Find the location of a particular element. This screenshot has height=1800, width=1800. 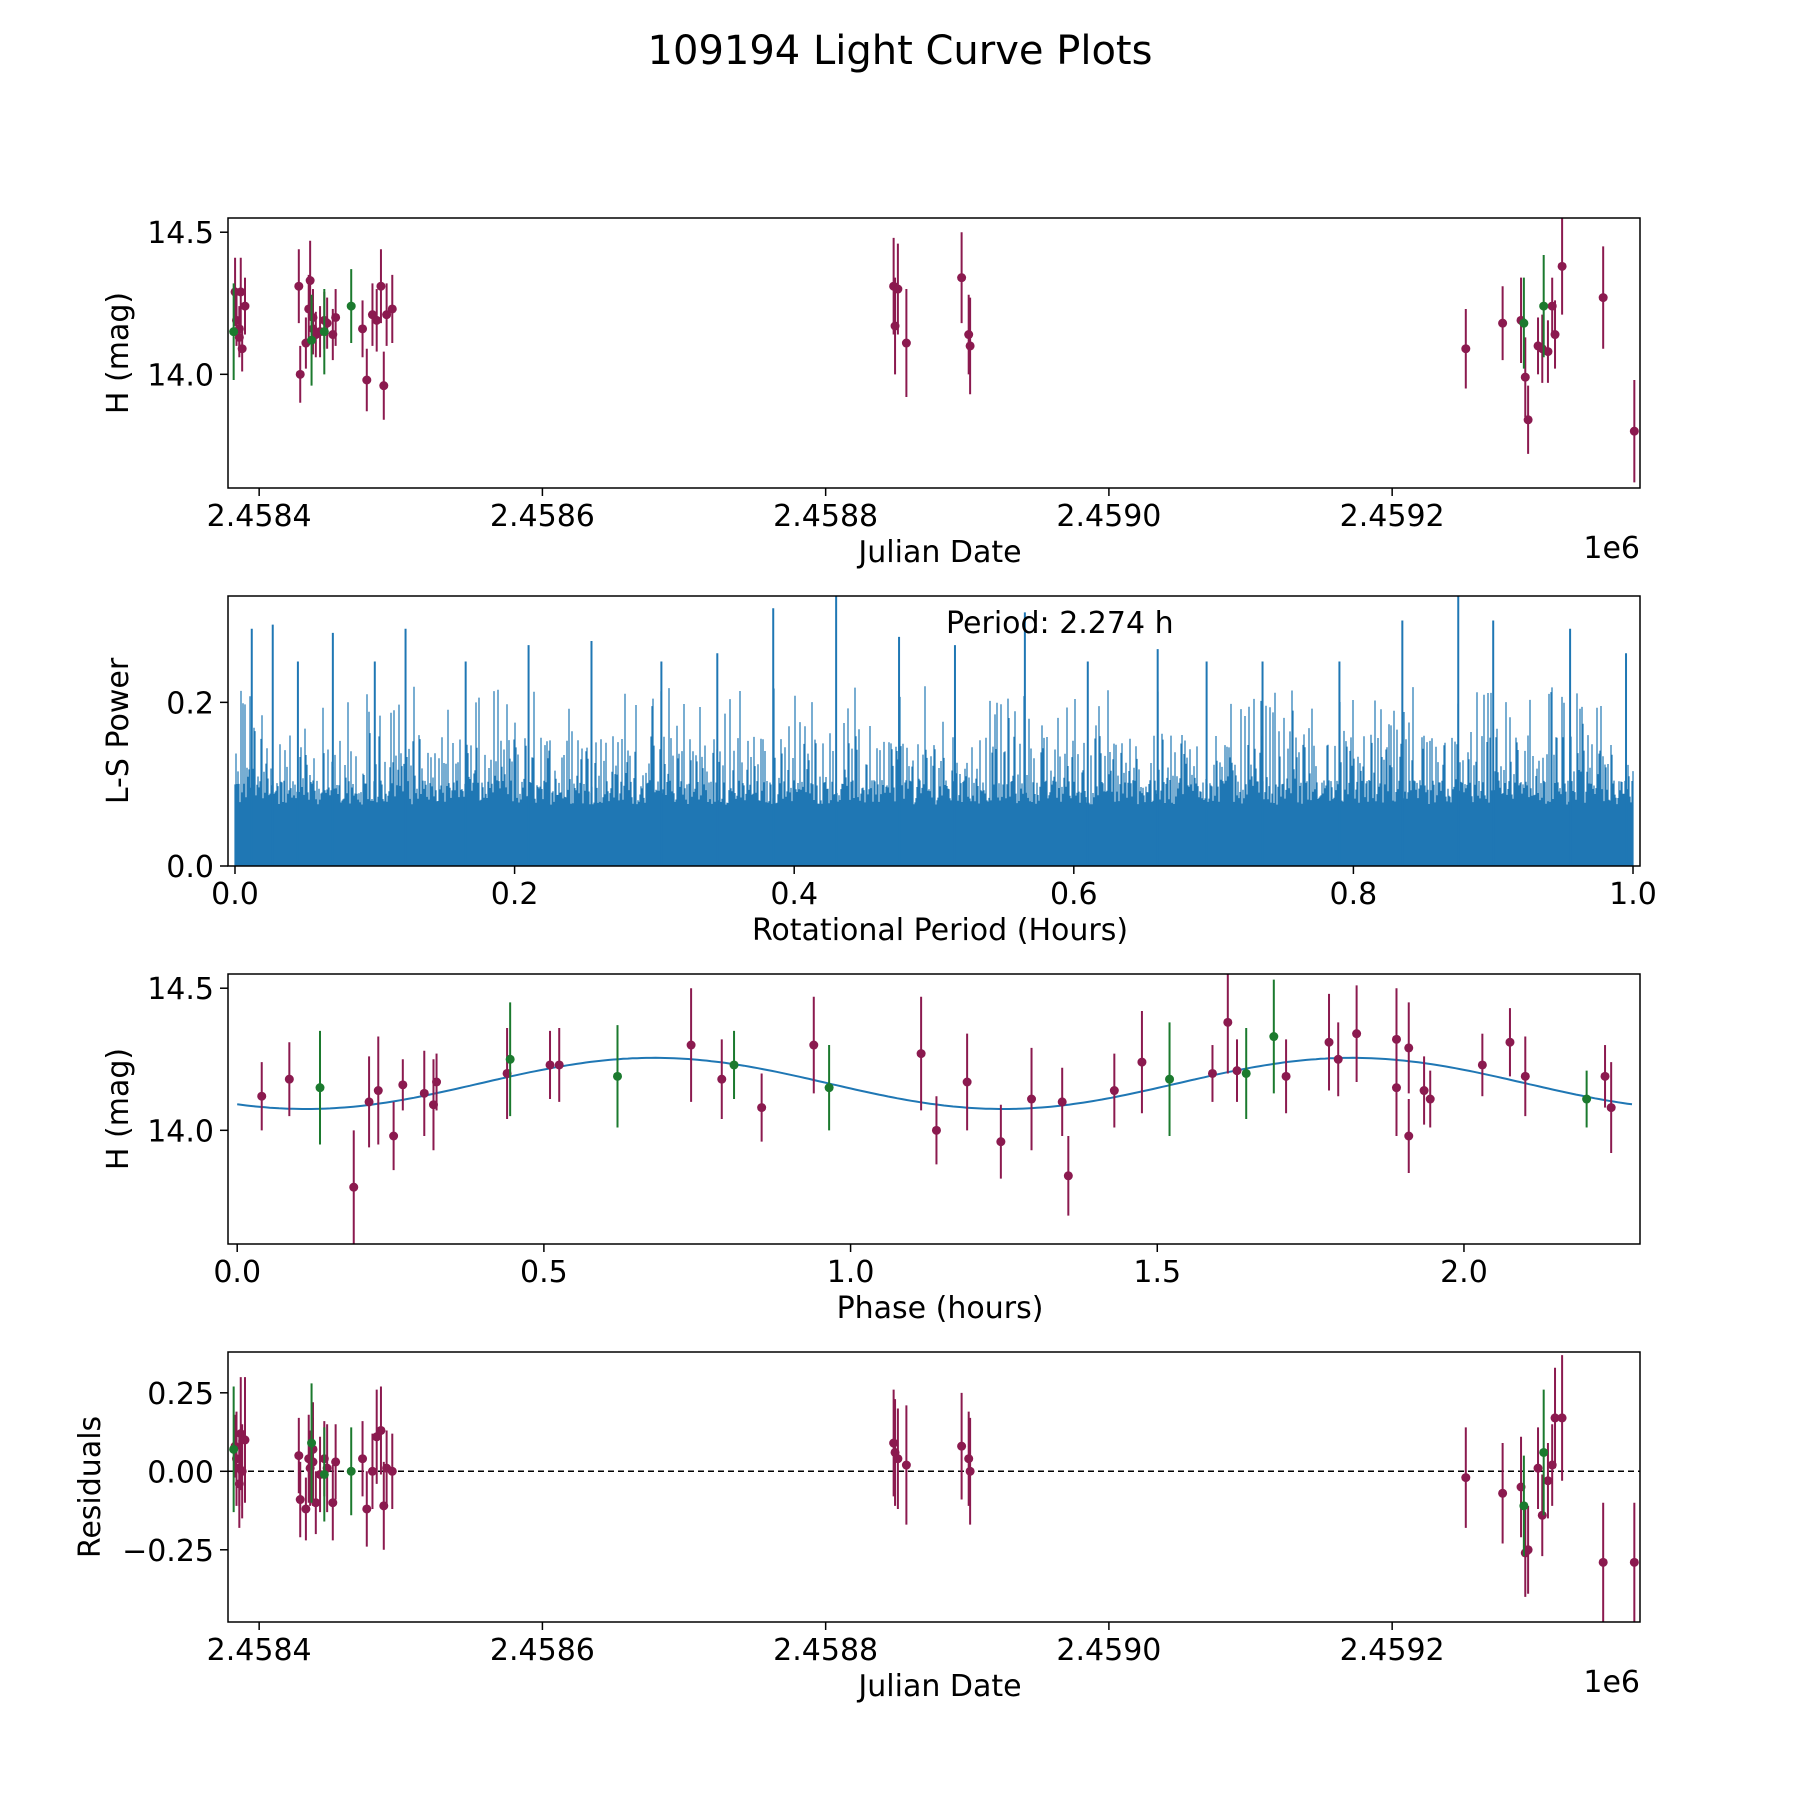

x-tick-label: 2.4584 is located at coordinates (259, 516).